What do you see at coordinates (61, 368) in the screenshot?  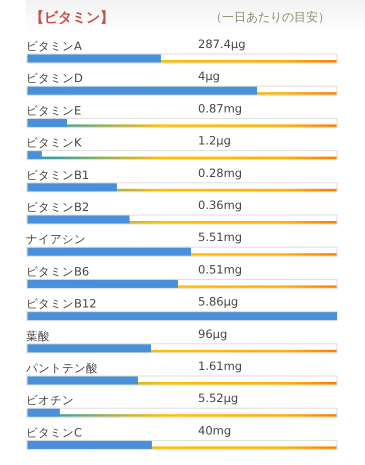 I see `y-tick-label: パントテン酸` at bounding box center [61, 368].